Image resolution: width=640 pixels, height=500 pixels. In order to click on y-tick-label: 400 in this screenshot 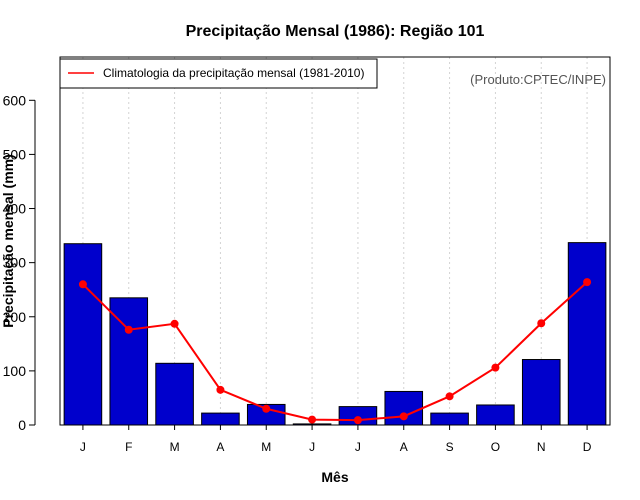, I will do `click(15, 209)`.